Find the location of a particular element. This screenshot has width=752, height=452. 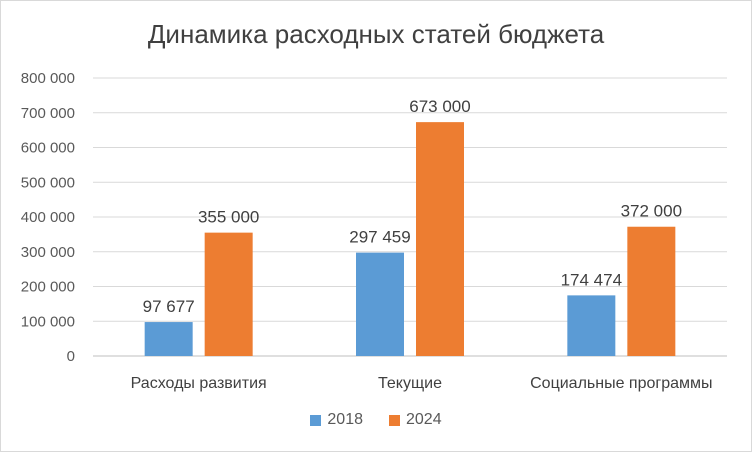

y-tick-label: 0 is located at coordinates (71, 356).